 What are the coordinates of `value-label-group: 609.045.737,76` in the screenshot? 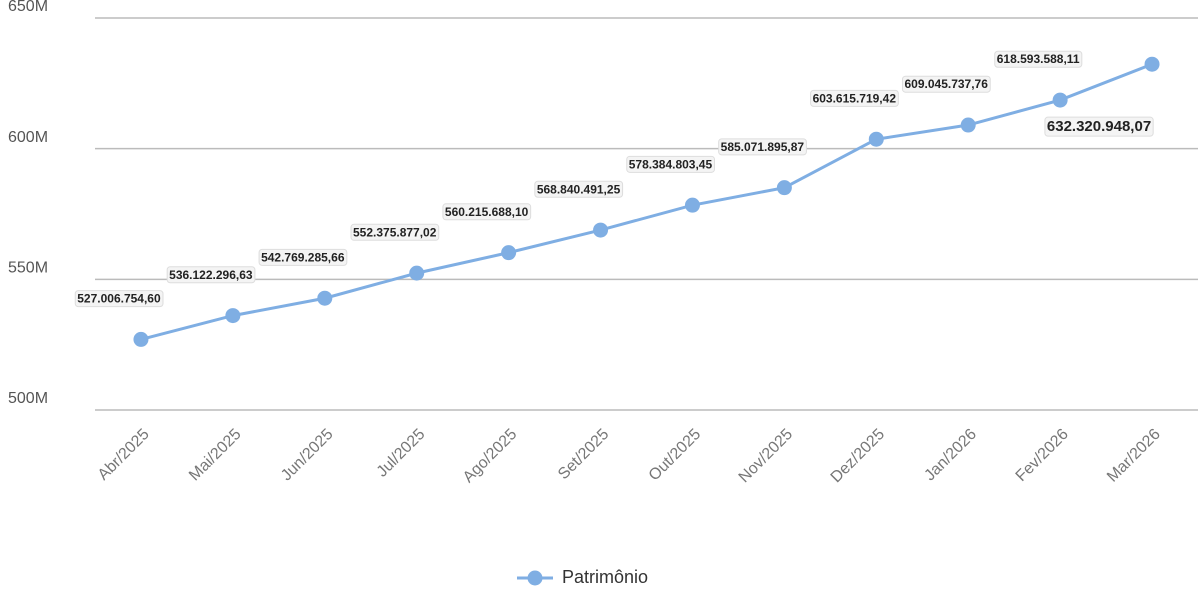 It's located at (946, 84).